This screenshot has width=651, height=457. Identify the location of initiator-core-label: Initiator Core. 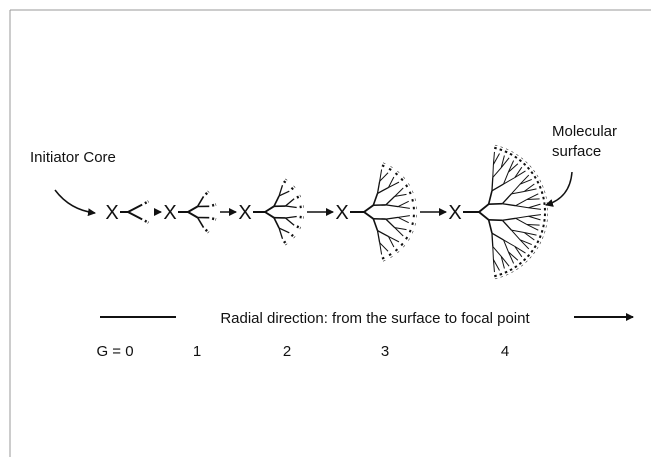
(73, 157).